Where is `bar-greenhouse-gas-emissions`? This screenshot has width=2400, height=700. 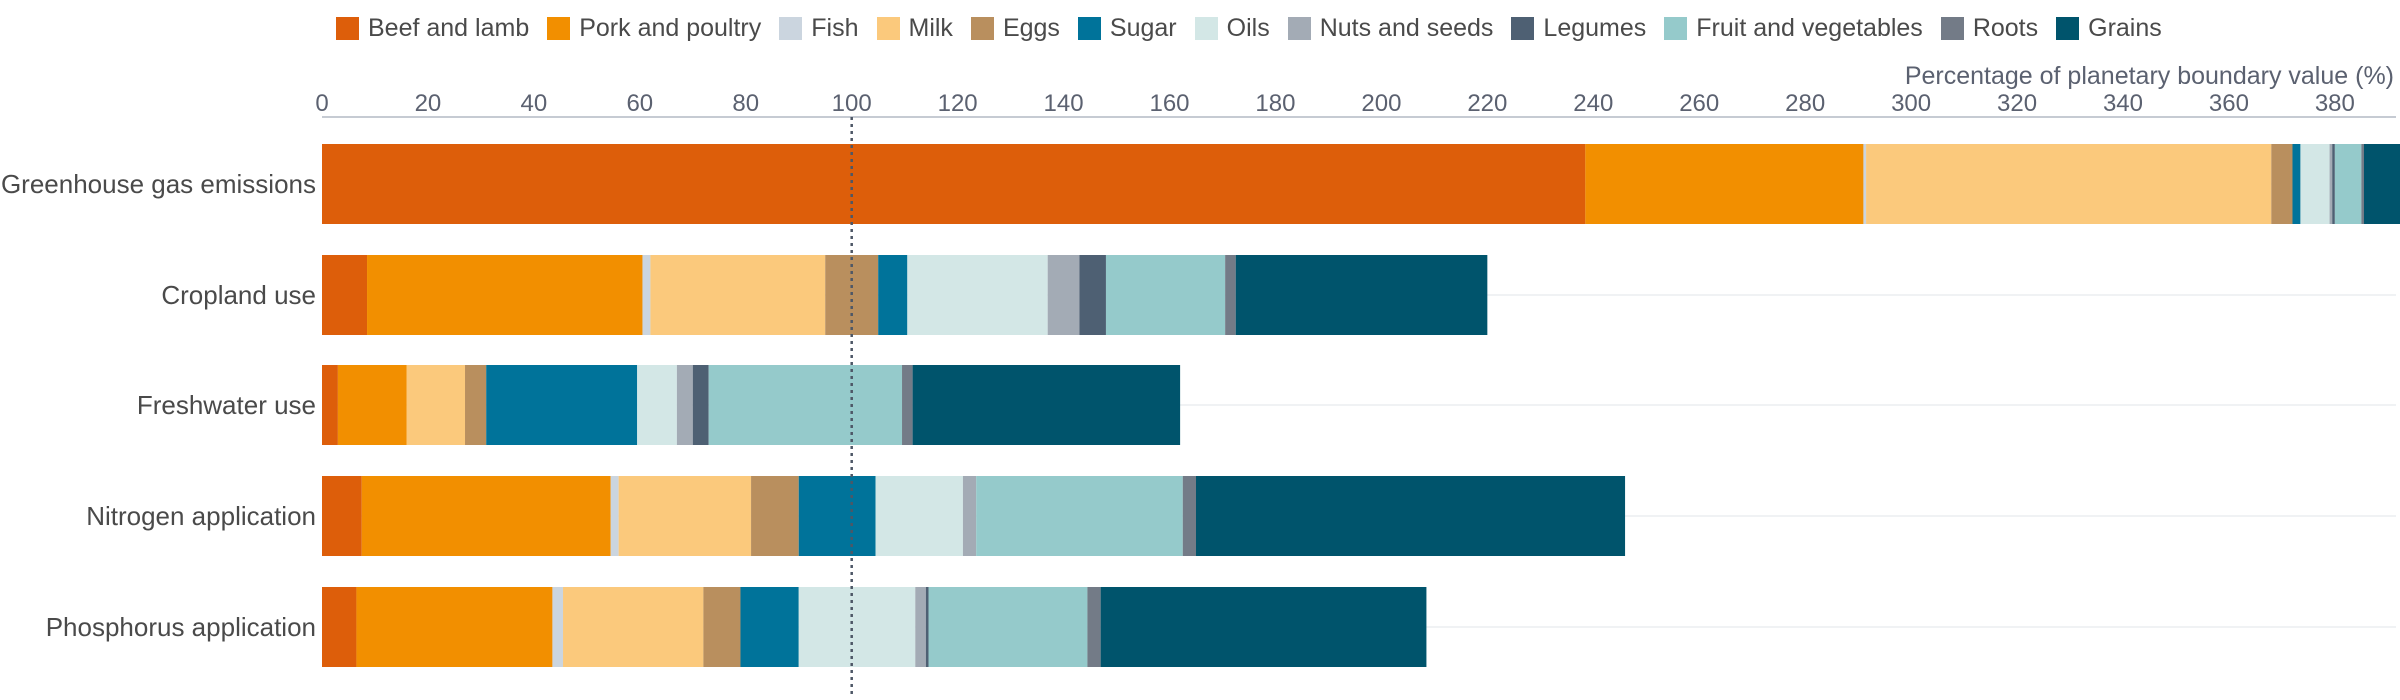 bar-greenhouse-gas-emissions is located at coordinates (1361, 184).